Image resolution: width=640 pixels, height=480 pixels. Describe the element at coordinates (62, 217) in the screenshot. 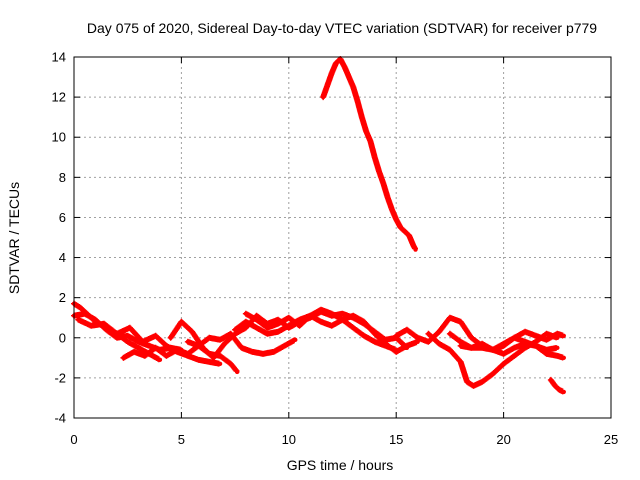

I see `y-tick-label: 6` at that location.